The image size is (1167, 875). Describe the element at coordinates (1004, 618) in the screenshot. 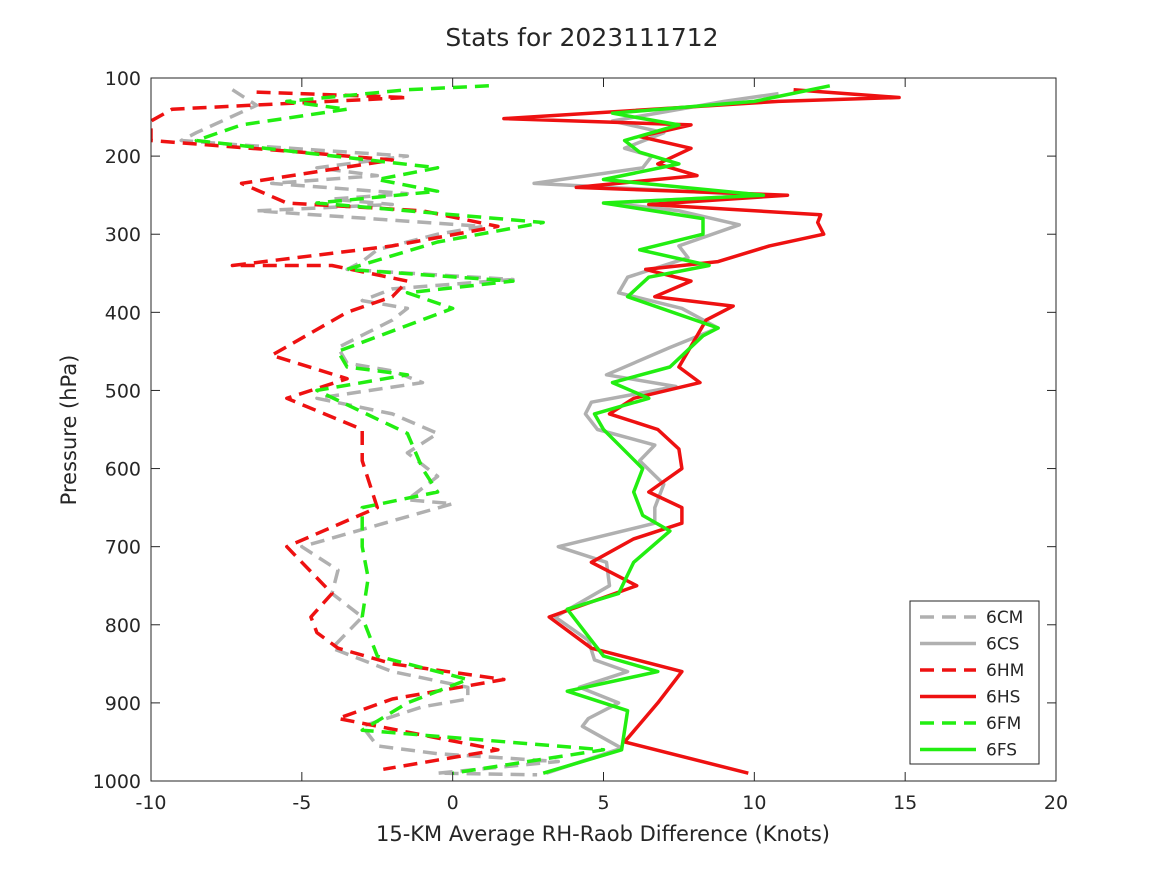

I see `legend-label: 6CM` at that location.